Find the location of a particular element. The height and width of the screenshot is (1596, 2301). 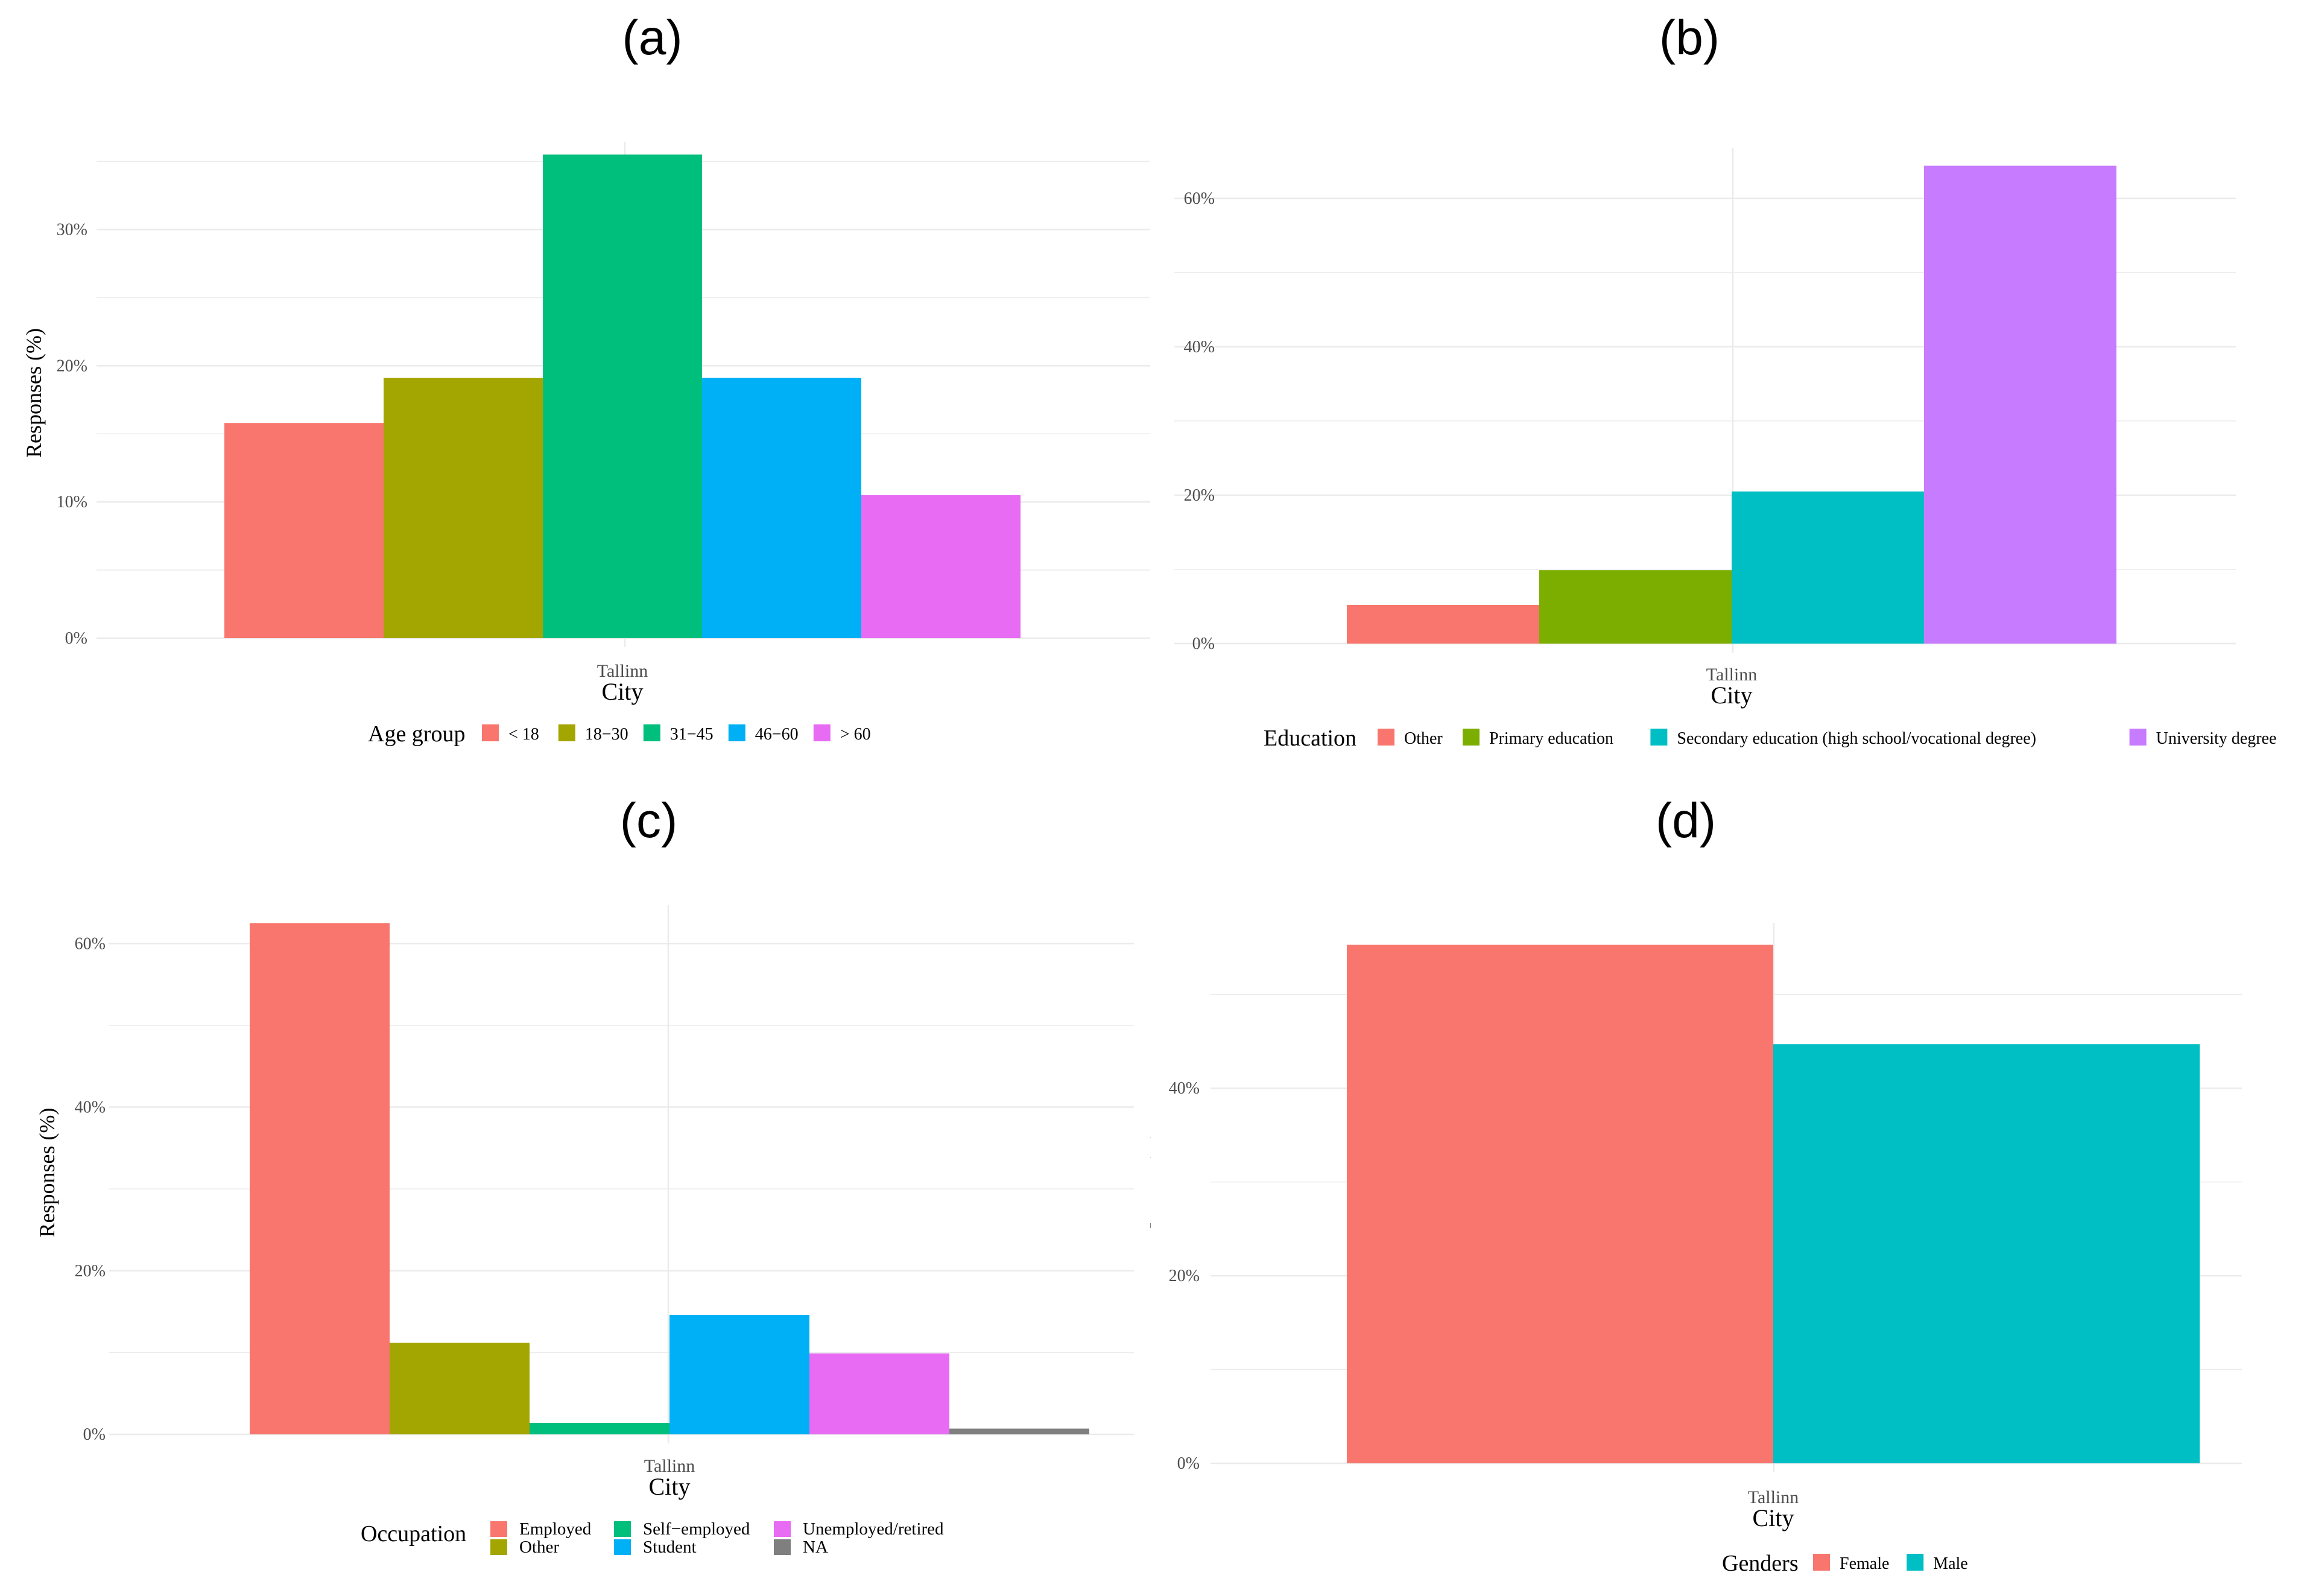

bar-student is located at coordinates (739, 1374).